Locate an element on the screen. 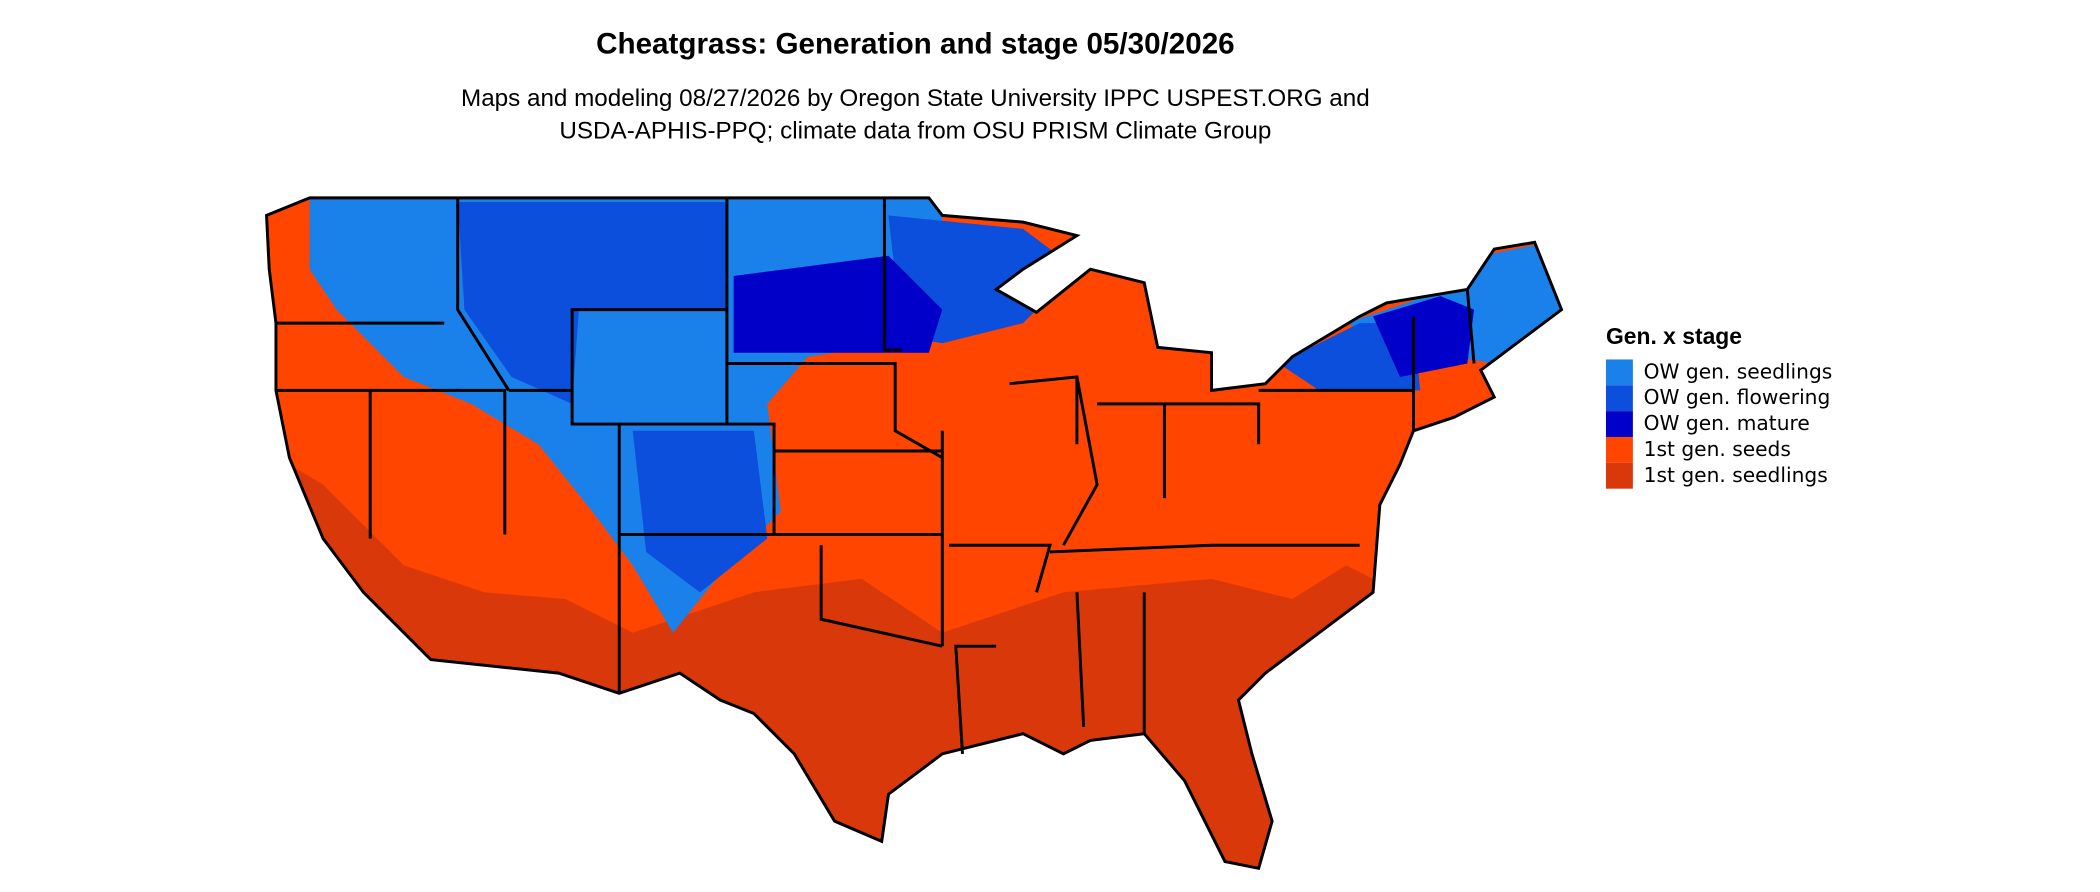 Image resolution: width=2100 pixels, height=892 pixels. legend-title: Gen. x stage is located at coordinates (1674, 336).